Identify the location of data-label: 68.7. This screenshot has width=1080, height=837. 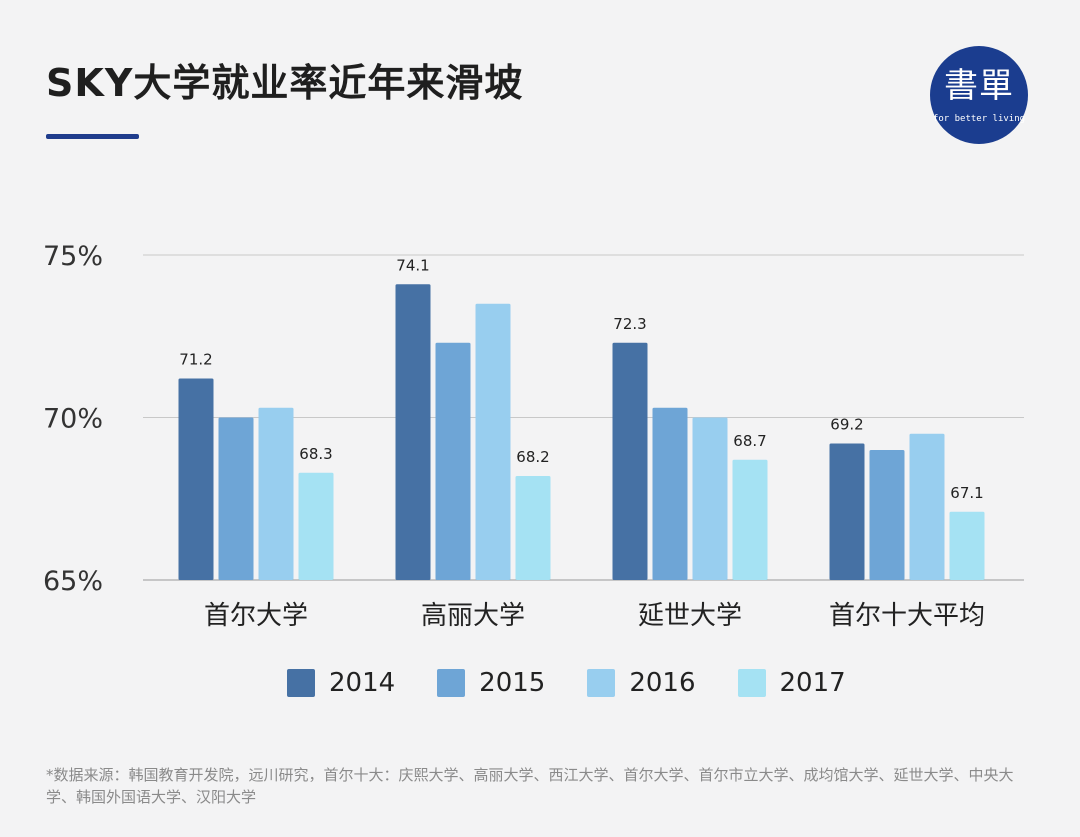
(749, 441).